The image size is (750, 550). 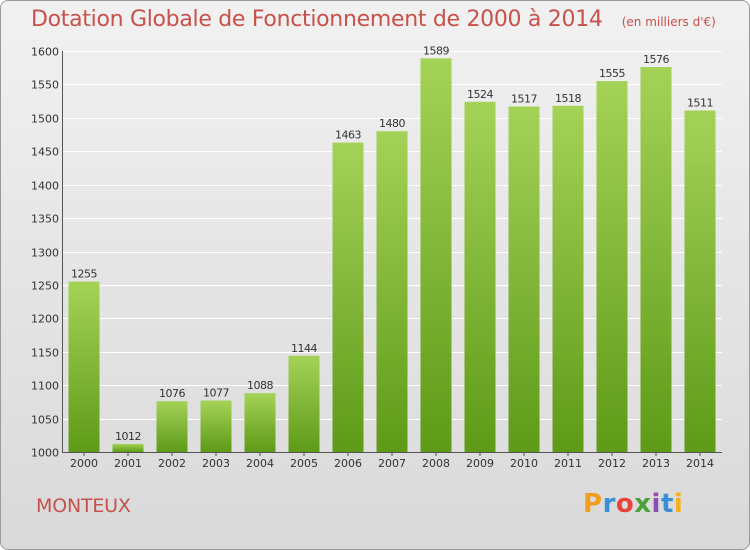 What do you see at coordinates (668, 22) in the screenshot?
I see `chart-unit-note: (en milliers d'€)` at bounding box center [668, 22].